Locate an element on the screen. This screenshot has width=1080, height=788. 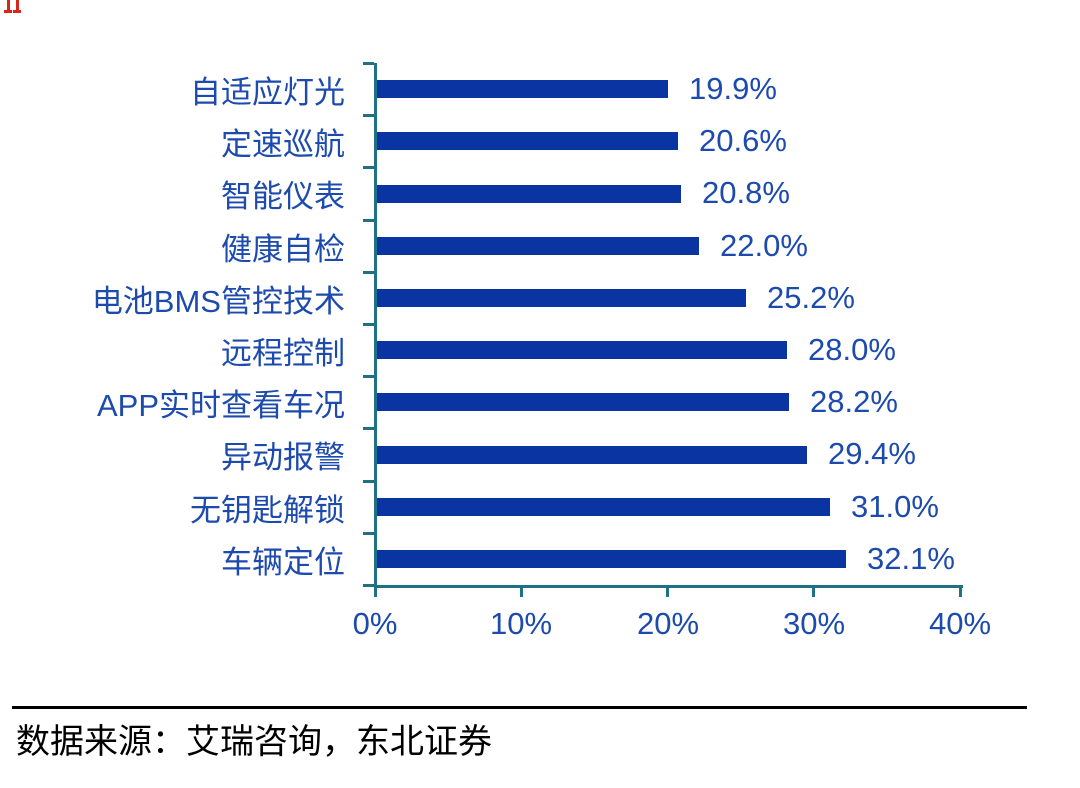
x-axis-tick-label: 10% is located at coordinates (521, 623).